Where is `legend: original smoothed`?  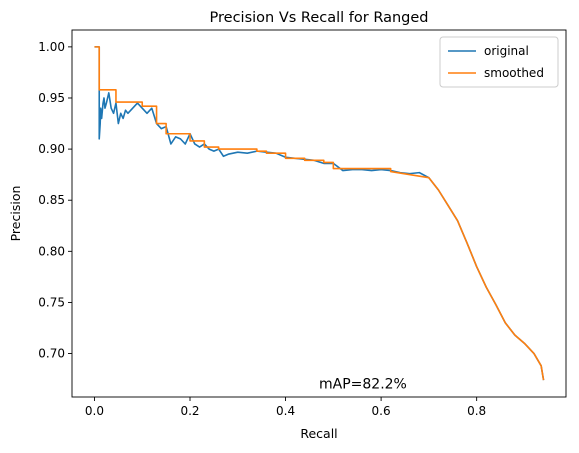
legend: original smoothed is located at coordinates (499, 62).